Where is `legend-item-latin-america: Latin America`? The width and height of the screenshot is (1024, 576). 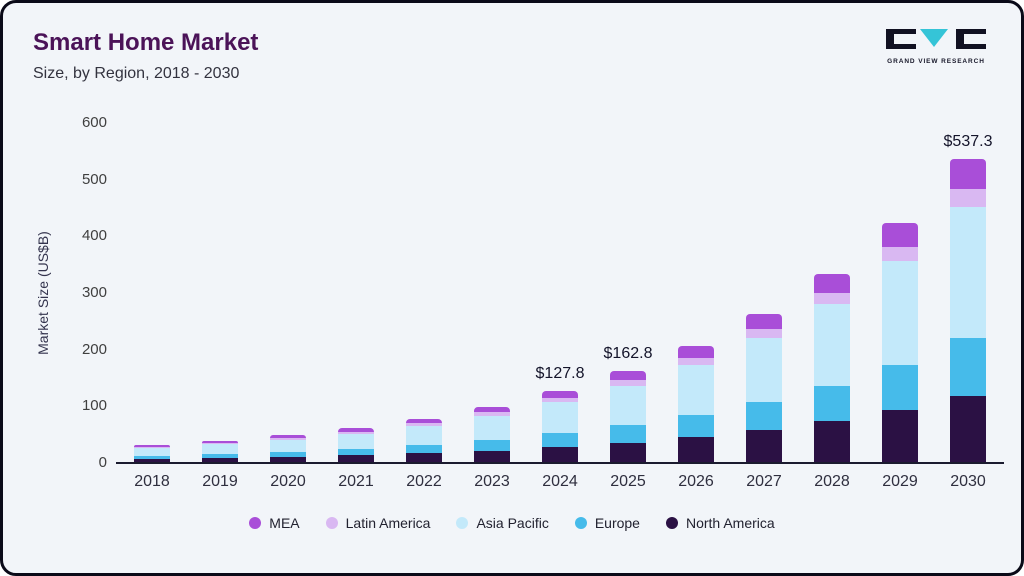 legend-item-latin-america: Latin America is located at coordinates (378, 523).